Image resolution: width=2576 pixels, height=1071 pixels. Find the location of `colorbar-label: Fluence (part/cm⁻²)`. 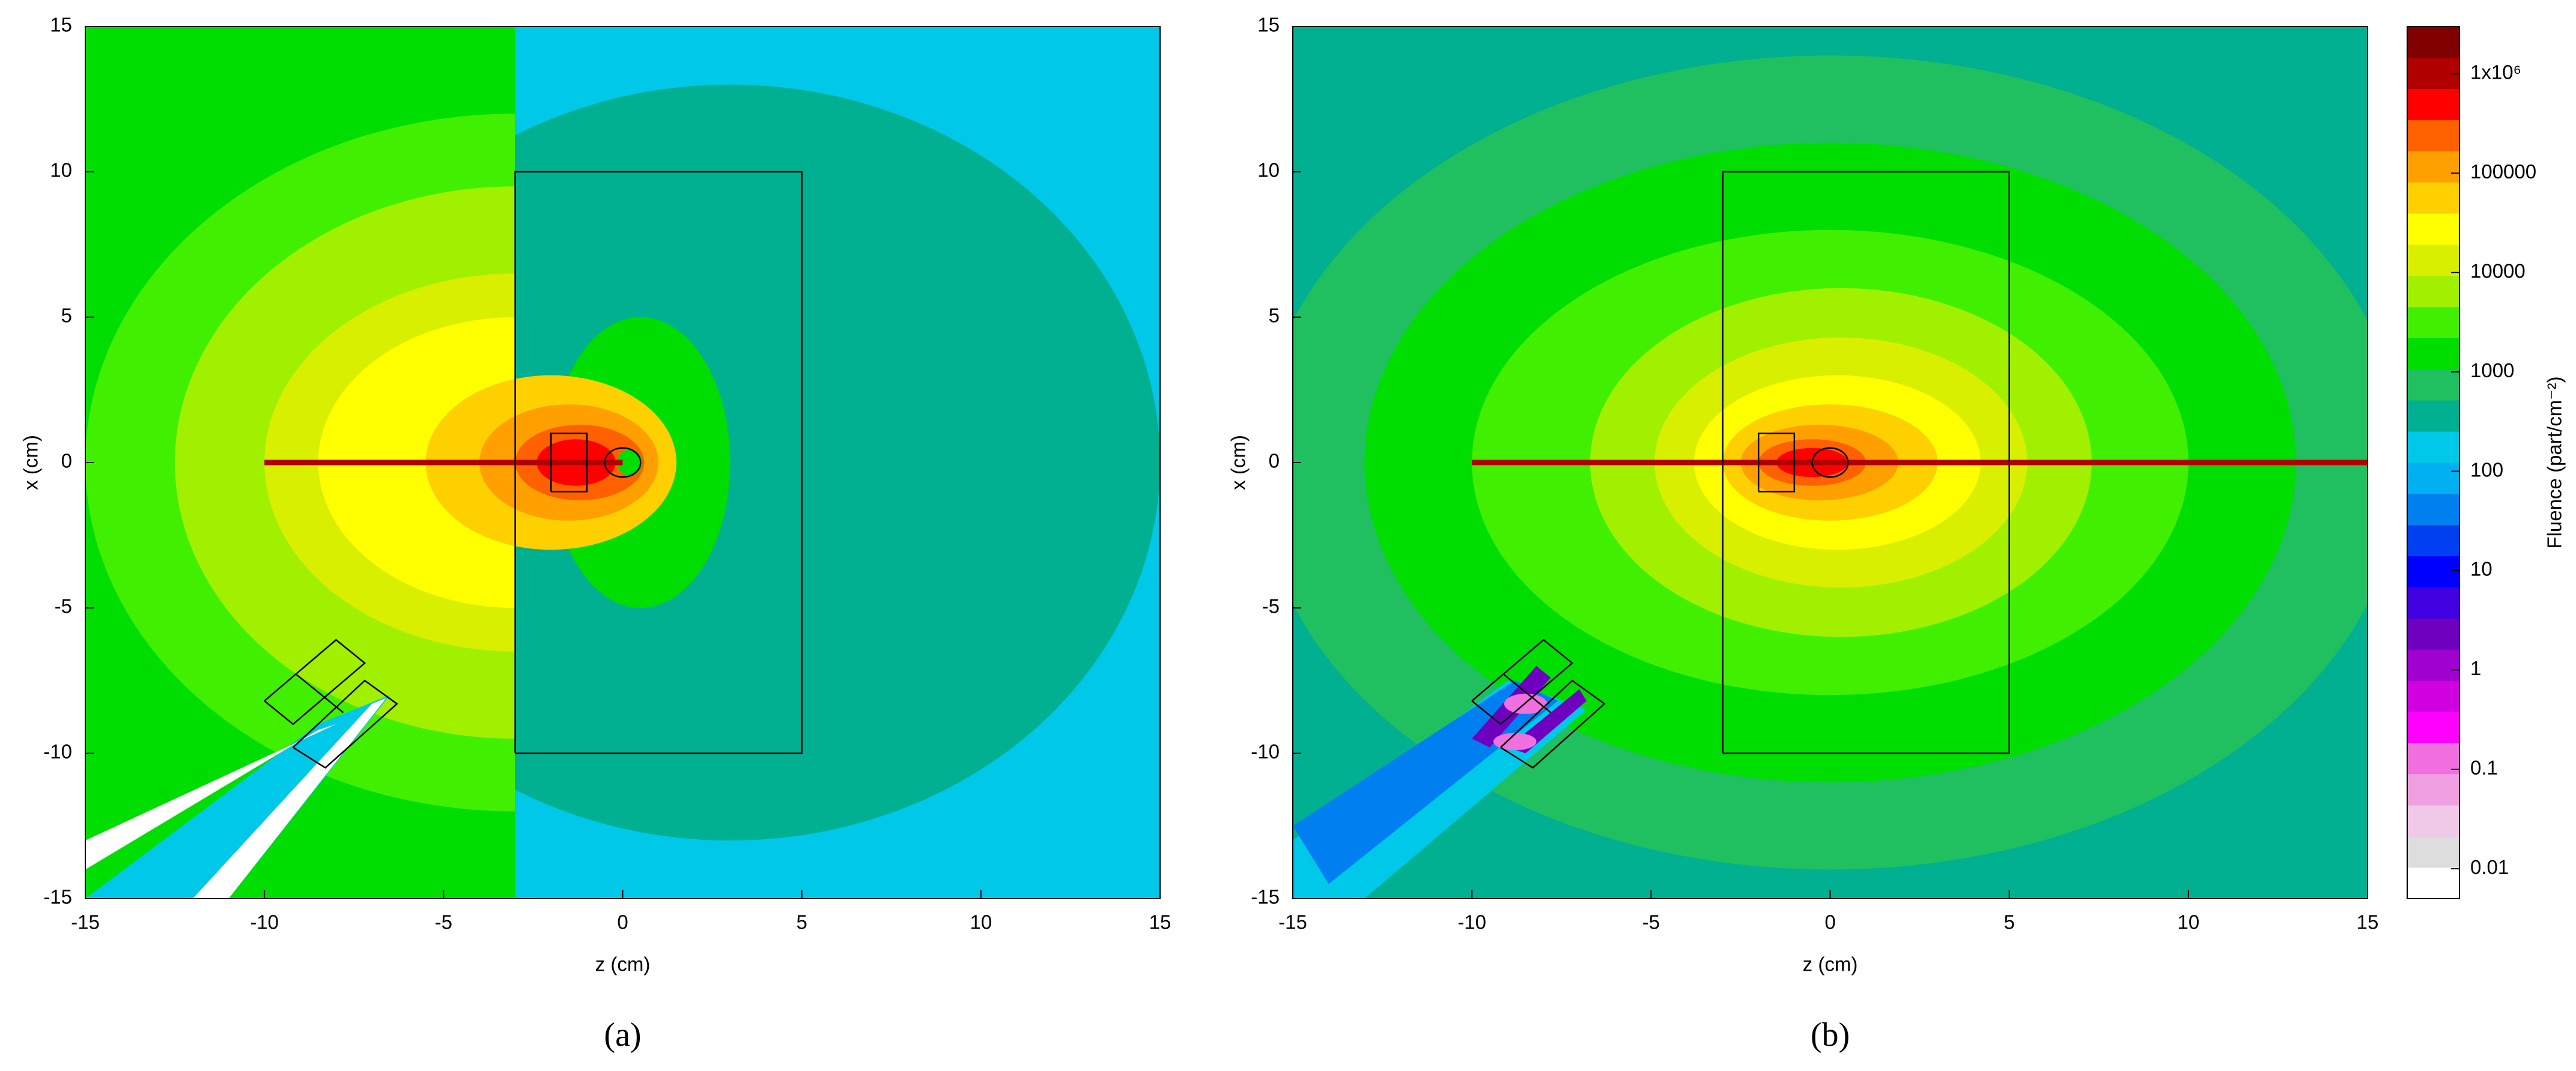

colorbar-label: Fluence (part/cm⁻²) is located at coordinates (2555, 463).